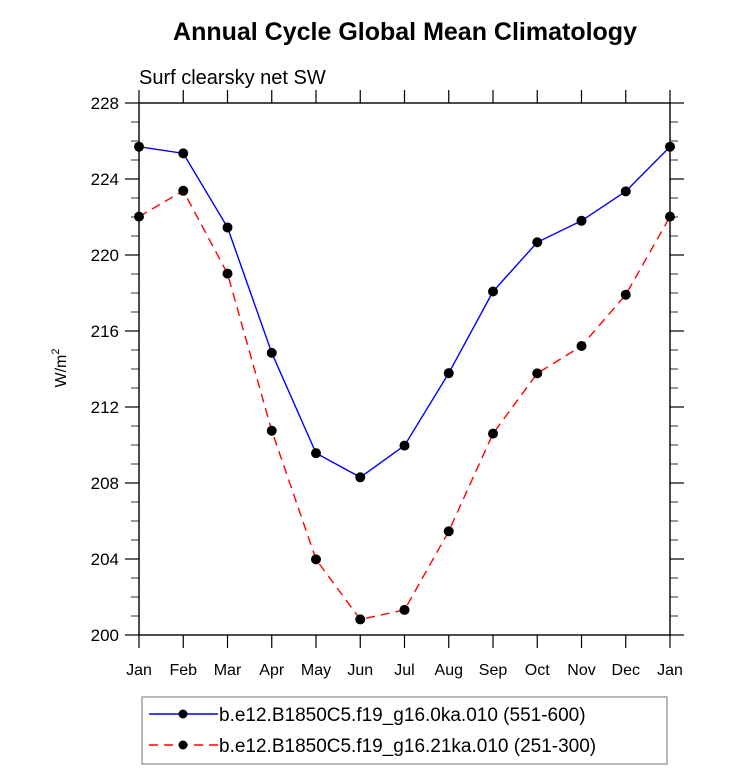 This screenshot has width=733, height=773. What do you see at coordinates (105, 103) in the screenshot?
I see `y-tick-label: 228` at bounding box center [105, 103].